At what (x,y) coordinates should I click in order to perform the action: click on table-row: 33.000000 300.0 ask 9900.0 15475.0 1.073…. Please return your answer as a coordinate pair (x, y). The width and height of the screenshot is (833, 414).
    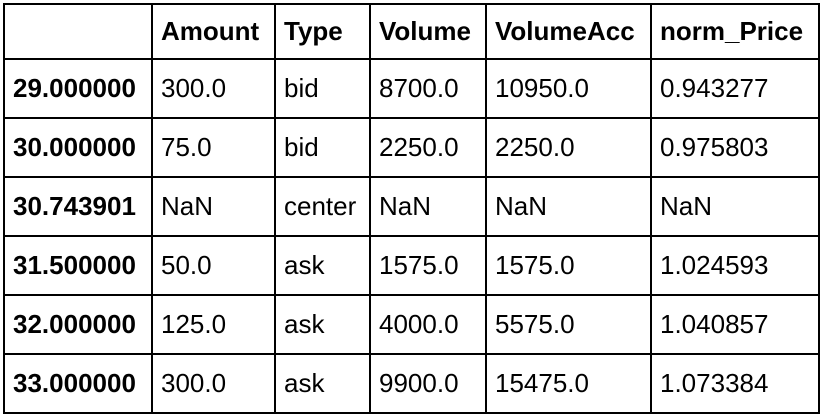
    Looking at the image, I should click on (411, 383).